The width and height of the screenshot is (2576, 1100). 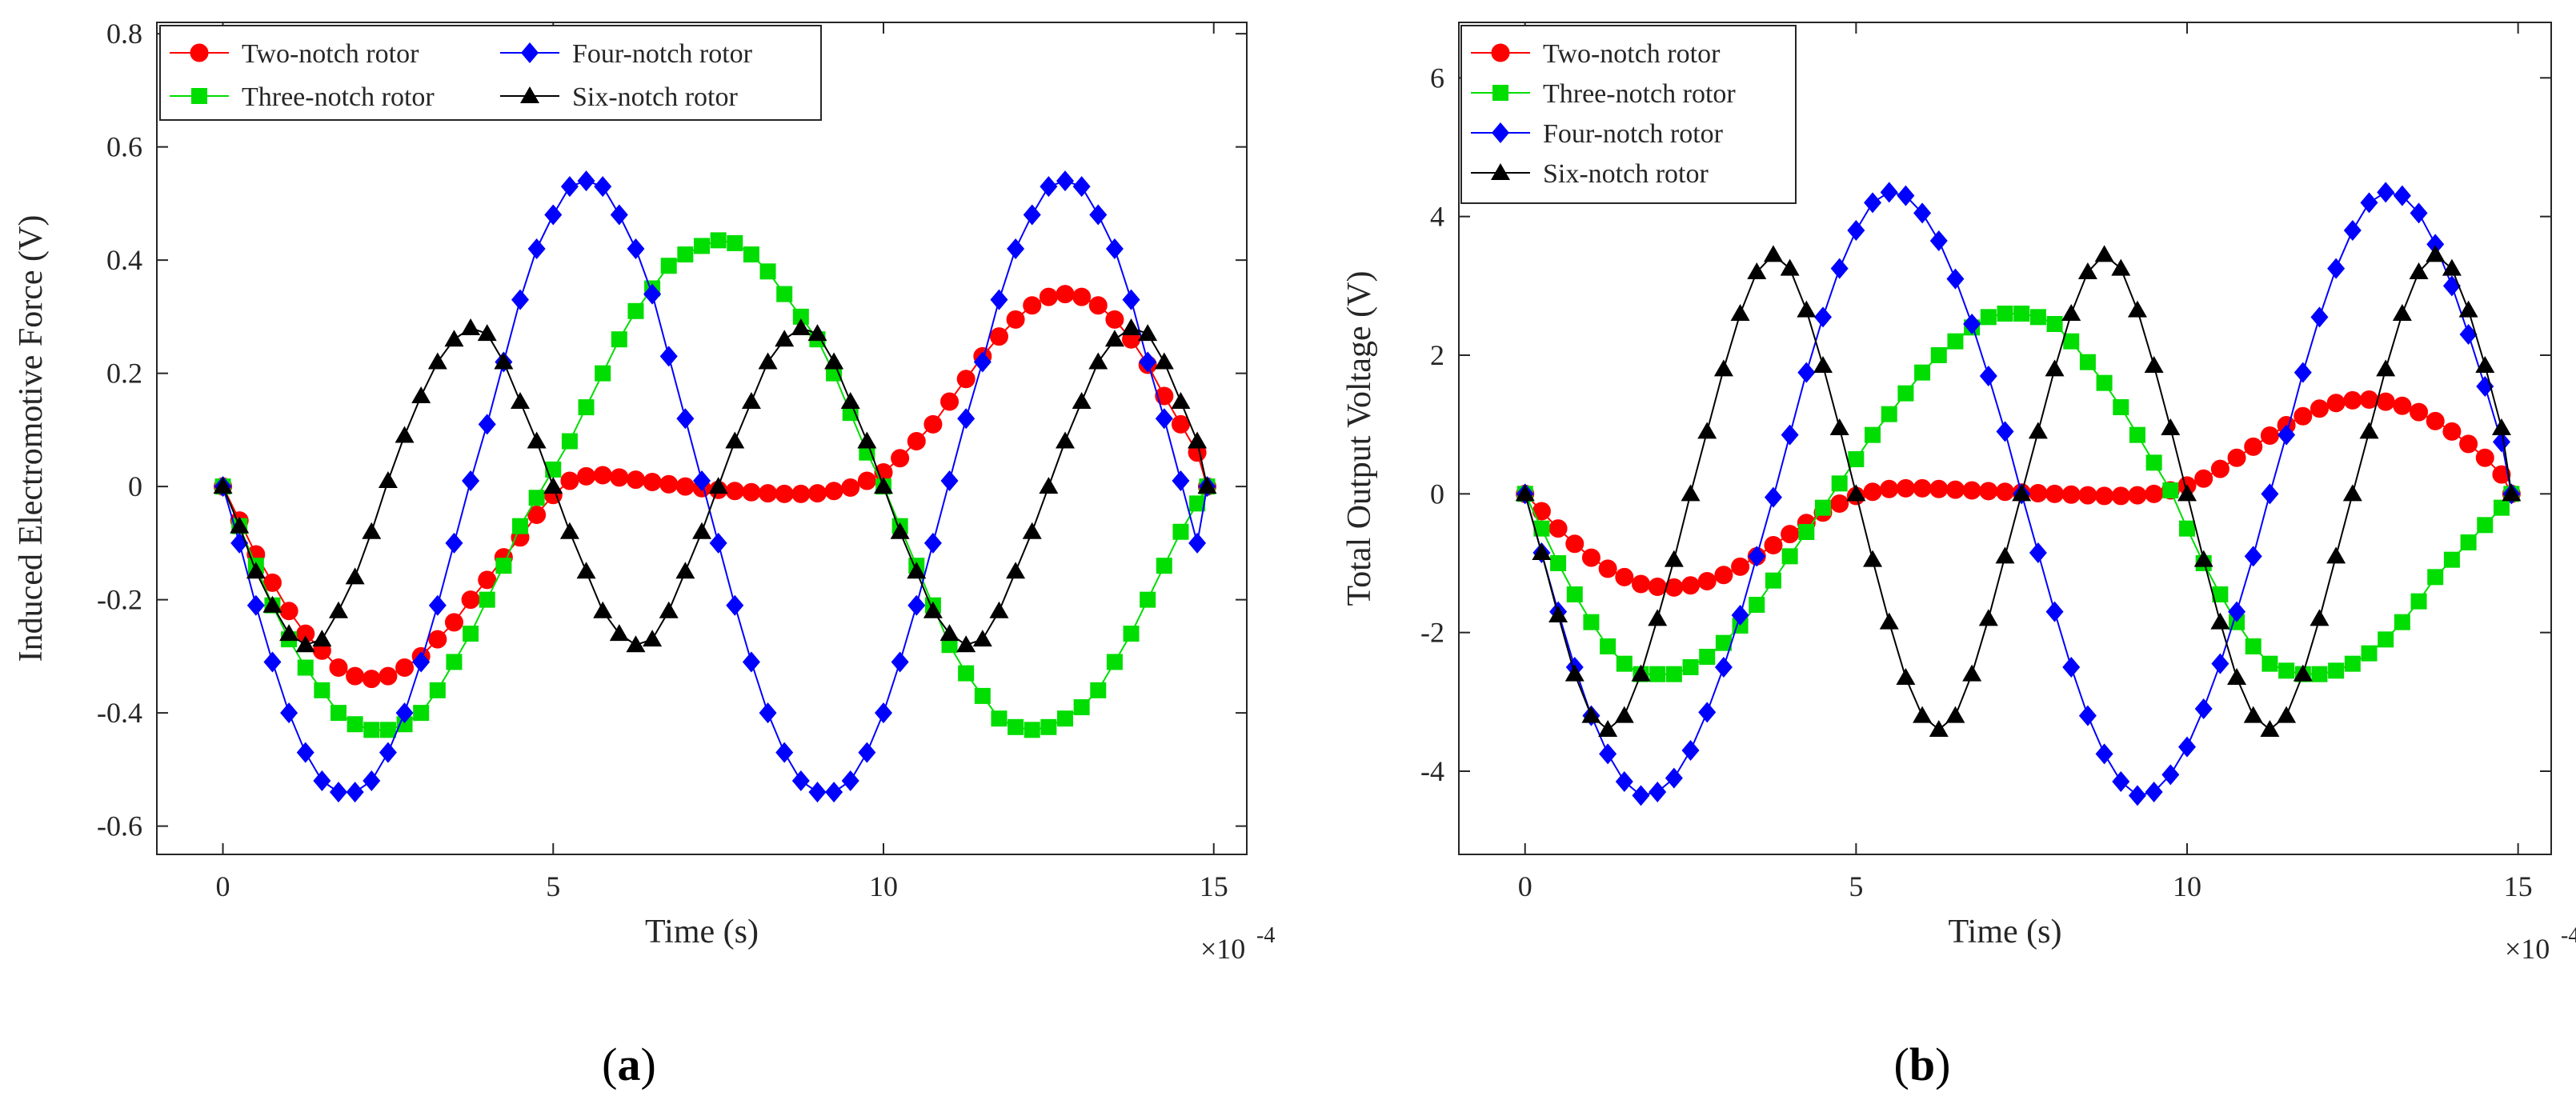 I want to click on panel-label-close: ), so click(x=648, y=1064).